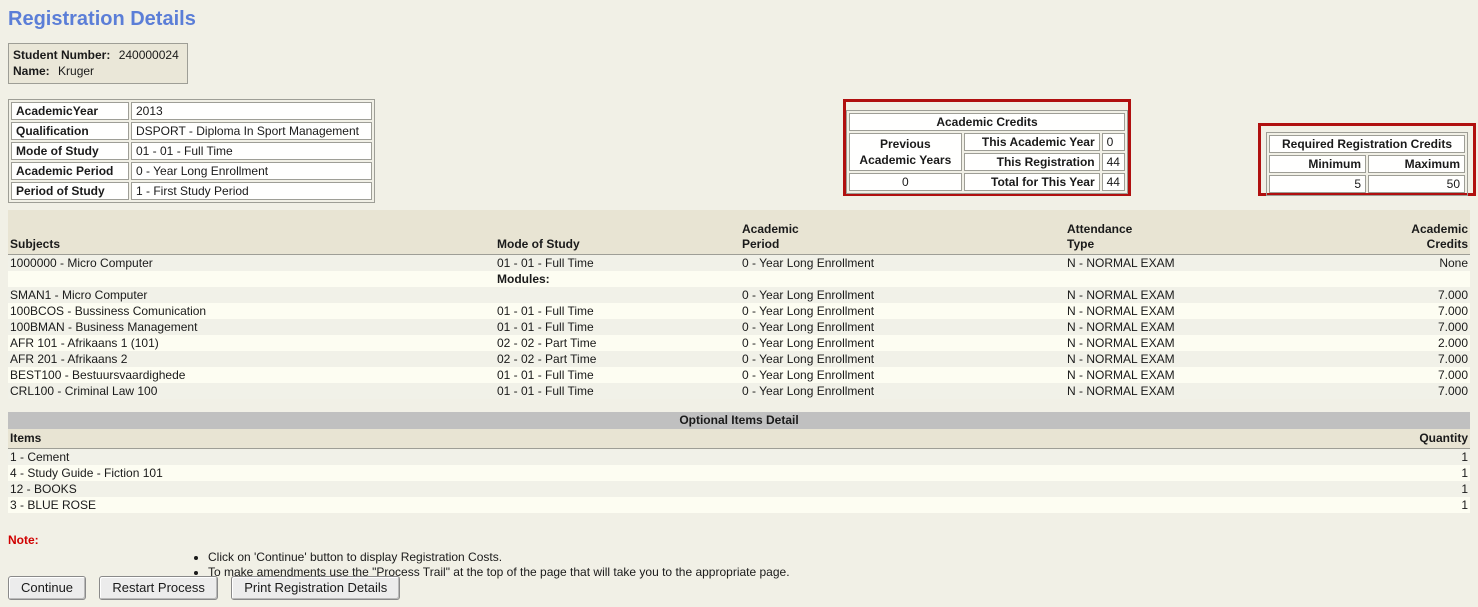 Image resolution: width=1478 pixels, height=607 pixels. I want to click on cell-period, so click(902, 279).